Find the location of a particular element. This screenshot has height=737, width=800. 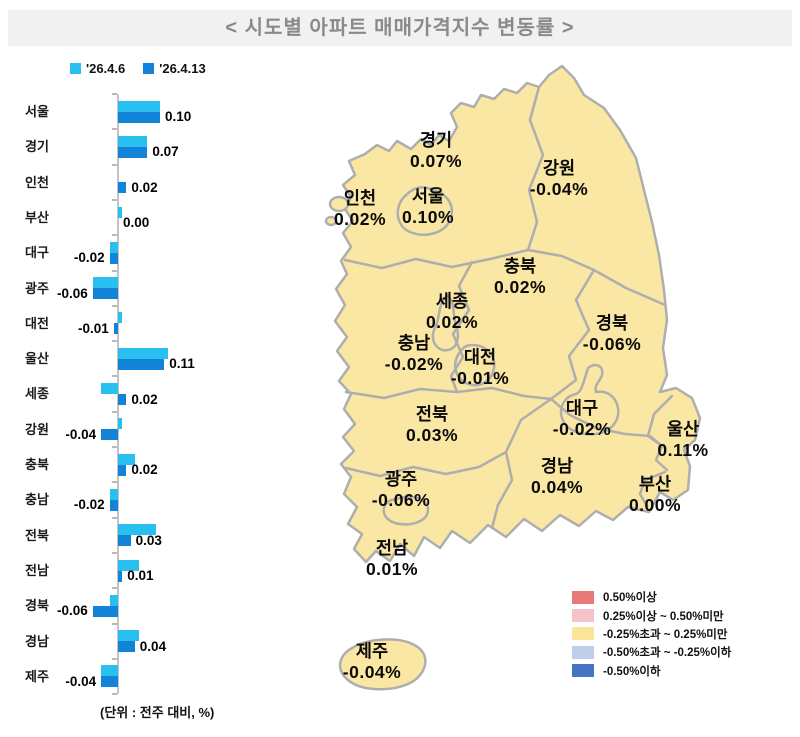

chart-legend: '26.4.6 '26.4.13 is located at coordinates (138, 68).